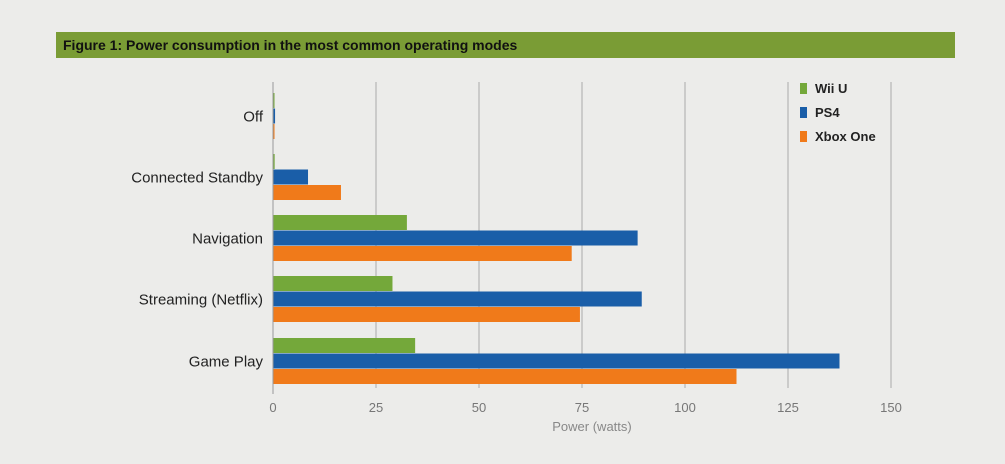  Describe the element at coordinates (831, 88) in the screenshot. I see `legend-label-wii-u: Wii U` at that location.